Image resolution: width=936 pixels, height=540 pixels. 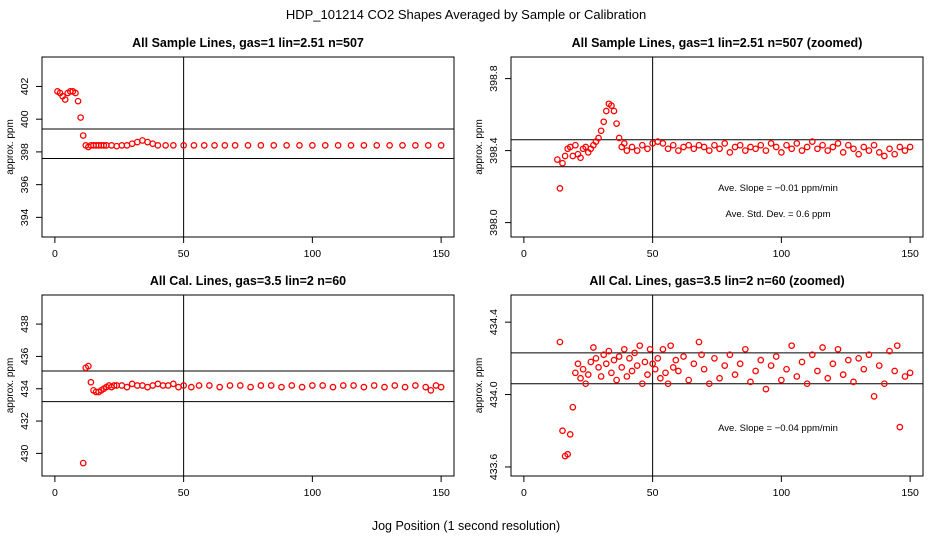 I want to click on x-tick-label: 150, so click(x=441, y=493).